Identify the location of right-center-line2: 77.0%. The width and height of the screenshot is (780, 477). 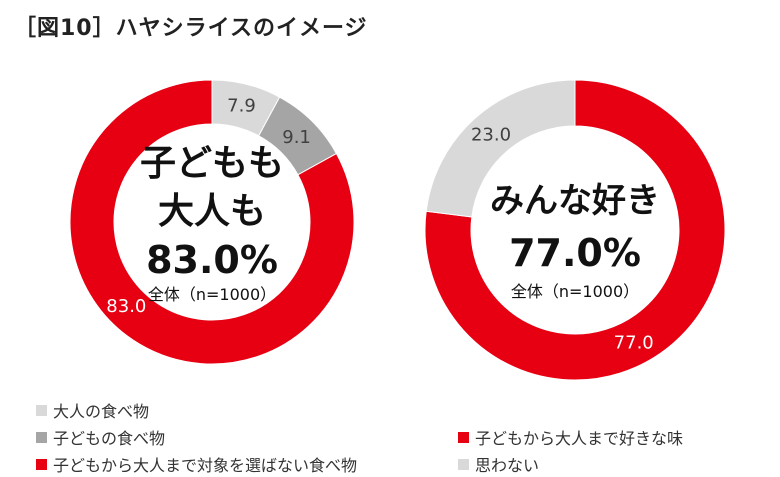
(575, 253).